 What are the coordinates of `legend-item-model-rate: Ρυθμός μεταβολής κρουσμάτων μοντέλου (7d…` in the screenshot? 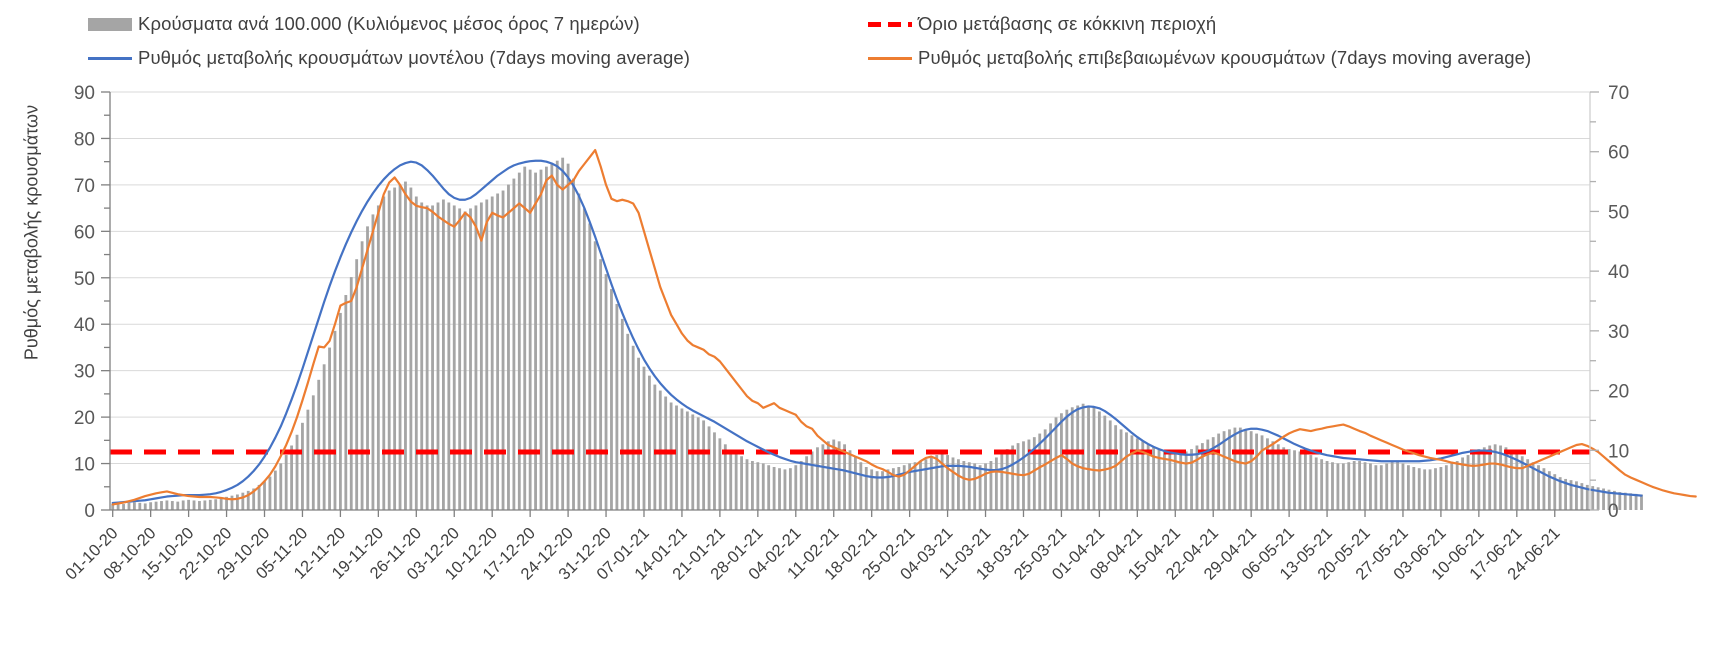 It's located at (389, 58).